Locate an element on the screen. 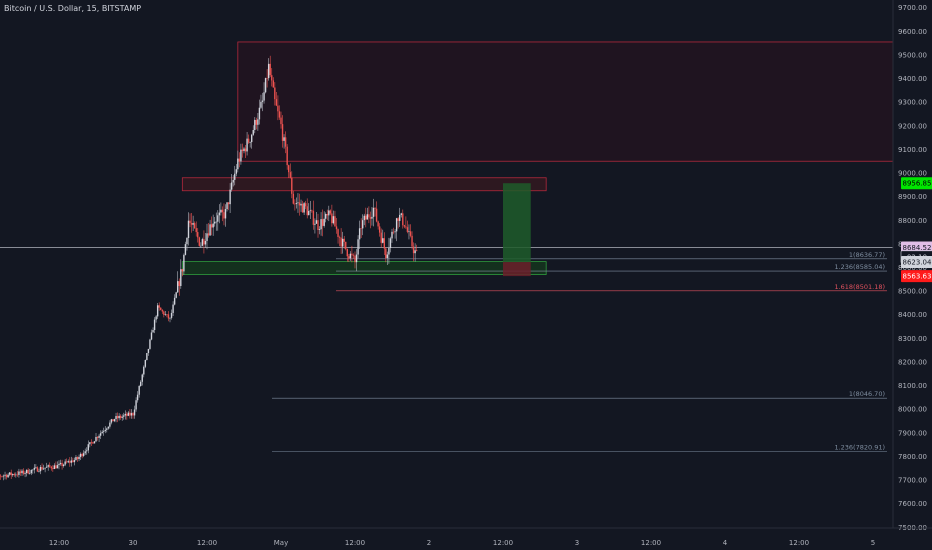  fib-label: 1.236(7820.91) is located at coordinates (859, 447).